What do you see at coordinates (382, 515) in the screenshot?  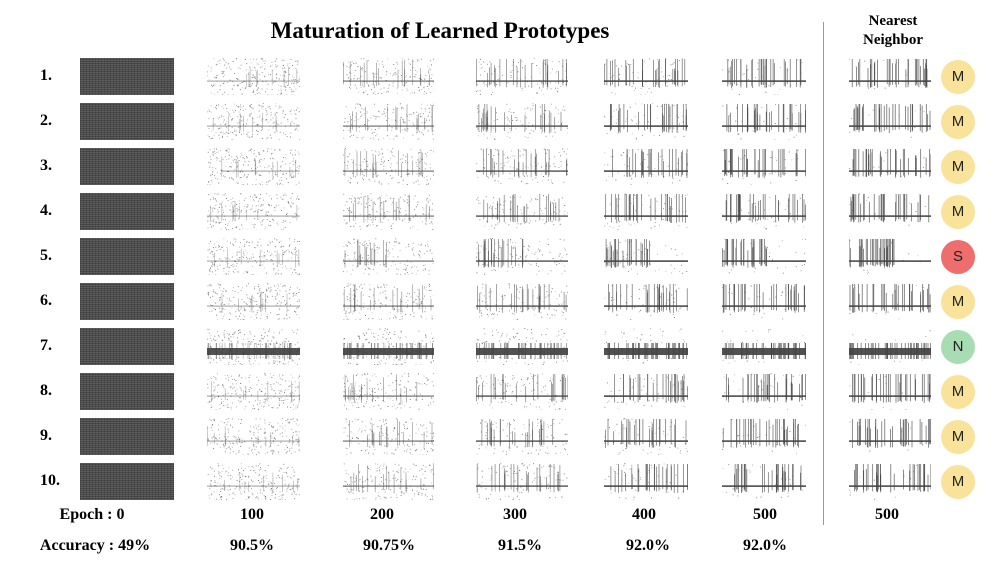 I see `epoch-label: 200` at bounding box center [382, 515].